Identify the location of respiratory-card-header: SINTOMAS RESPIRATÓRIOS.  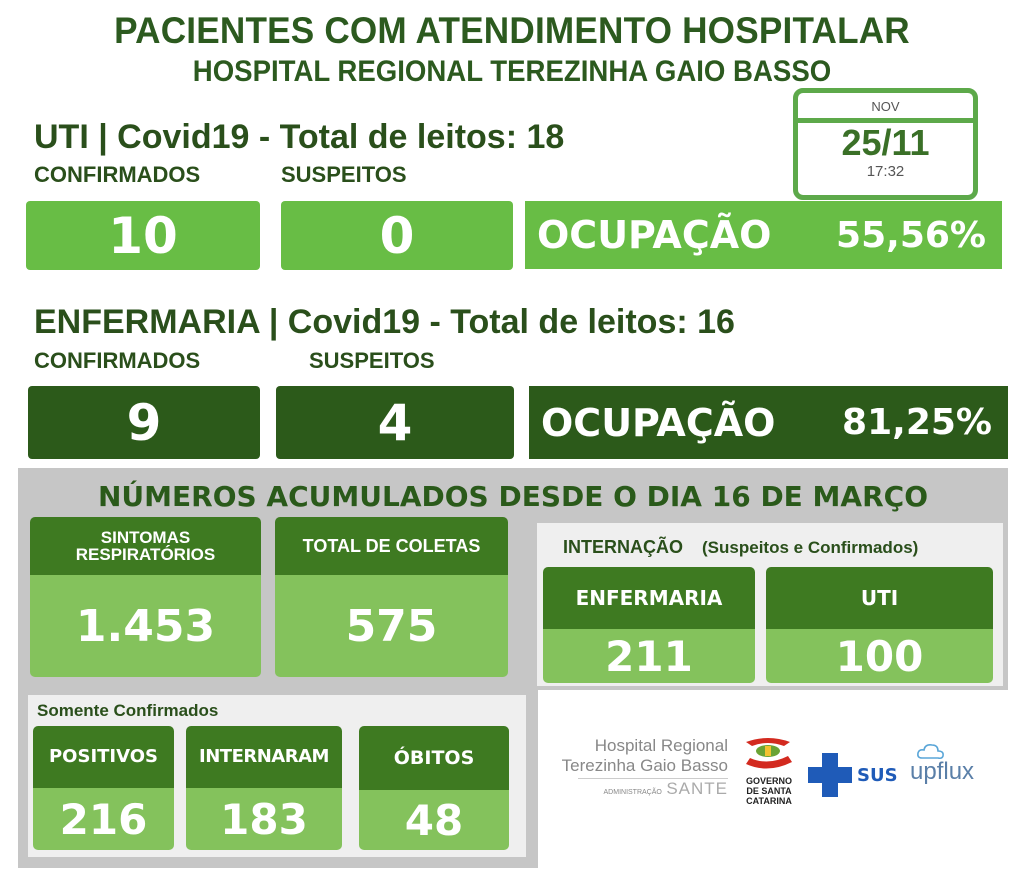
(145, 546).